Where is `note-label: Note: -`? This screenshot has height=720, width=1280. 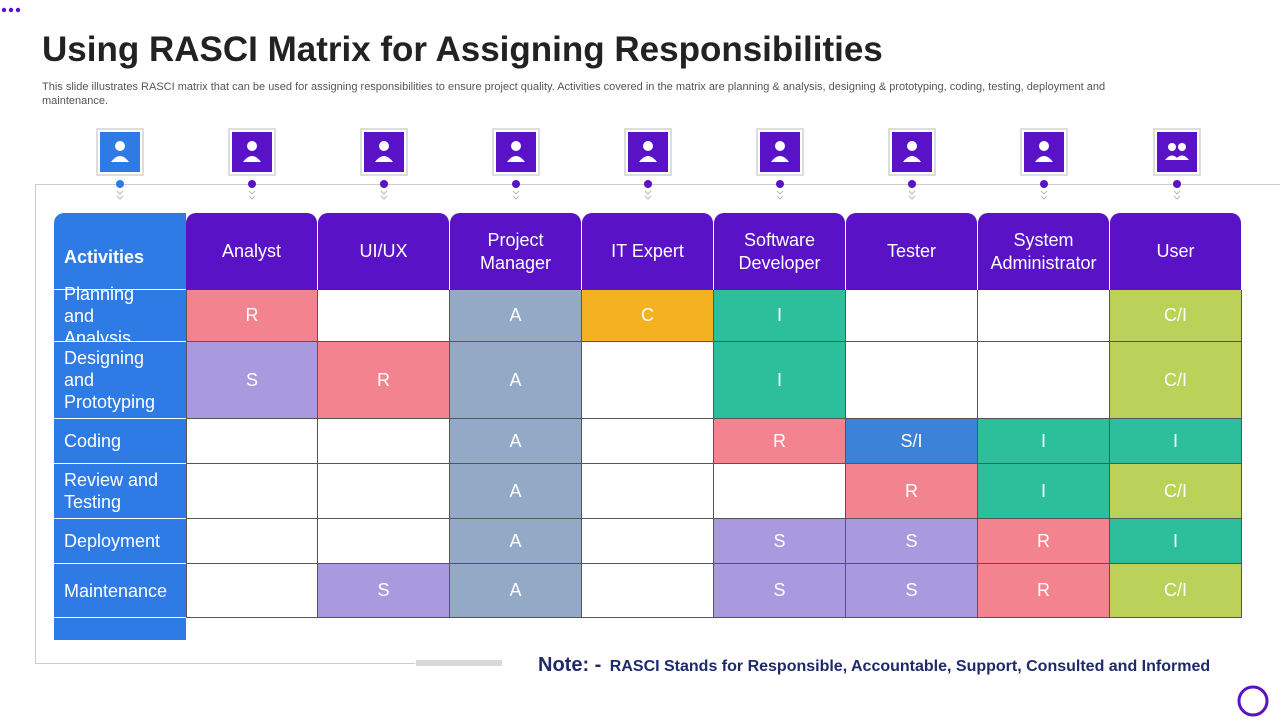
note-label: Note: - is located at coordinates (570, 665).